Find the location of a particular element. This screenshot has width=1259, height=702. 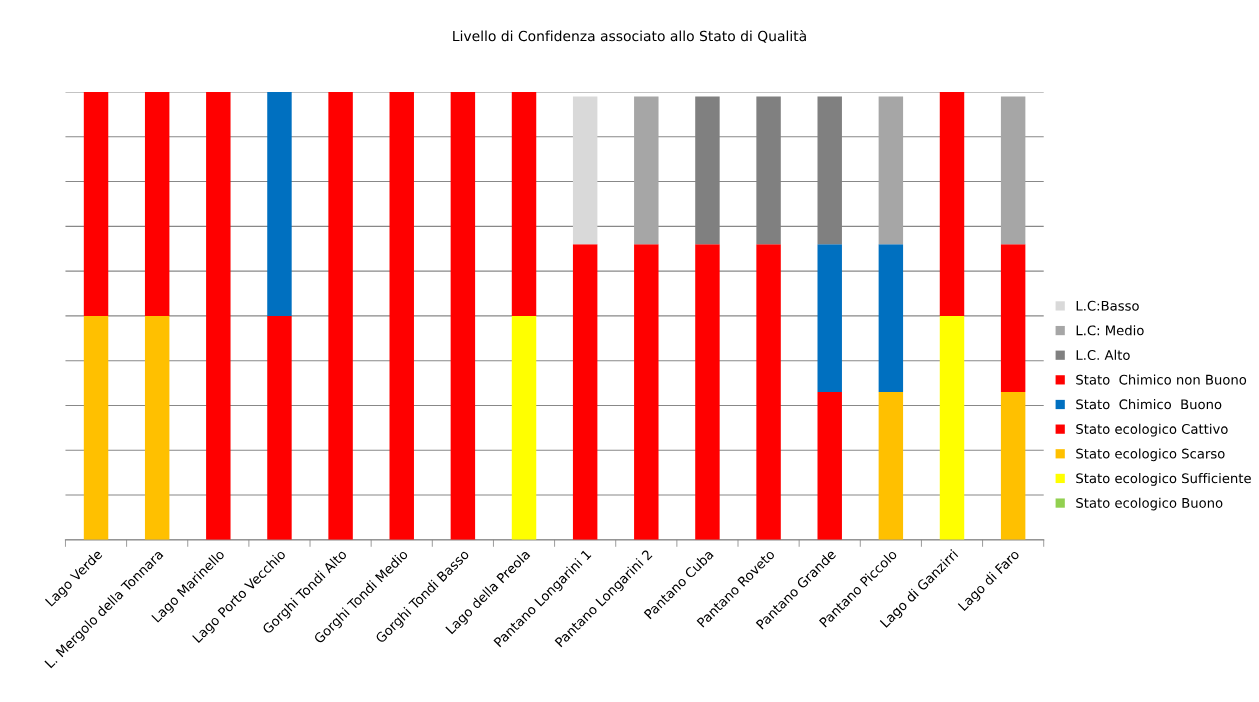

legend-label: Stato ecologico Scarso is located at coordinates (1150, 455).